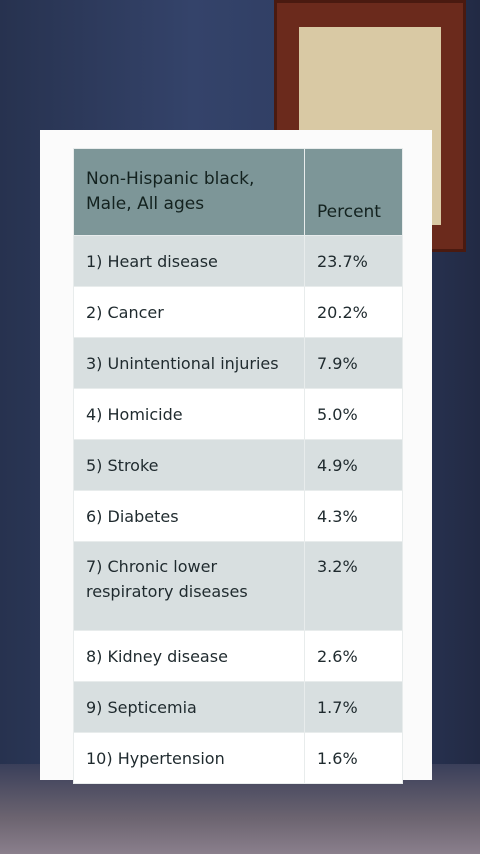  Describe the element at coordinates (353, 656) in the screenshot. I see `percent-cell: 2.6%` at that location.